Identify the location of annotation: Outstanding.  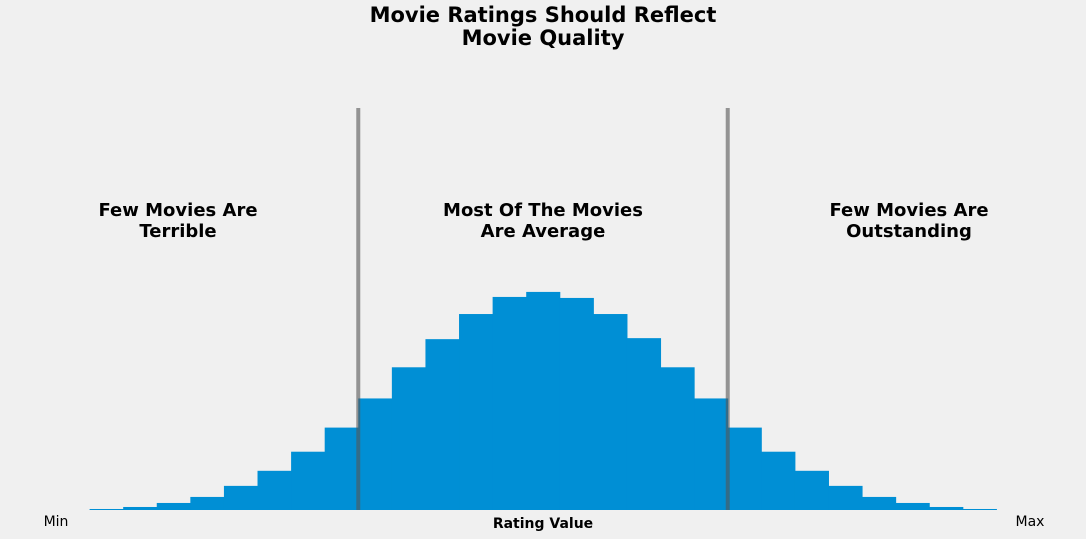
(909, 231).